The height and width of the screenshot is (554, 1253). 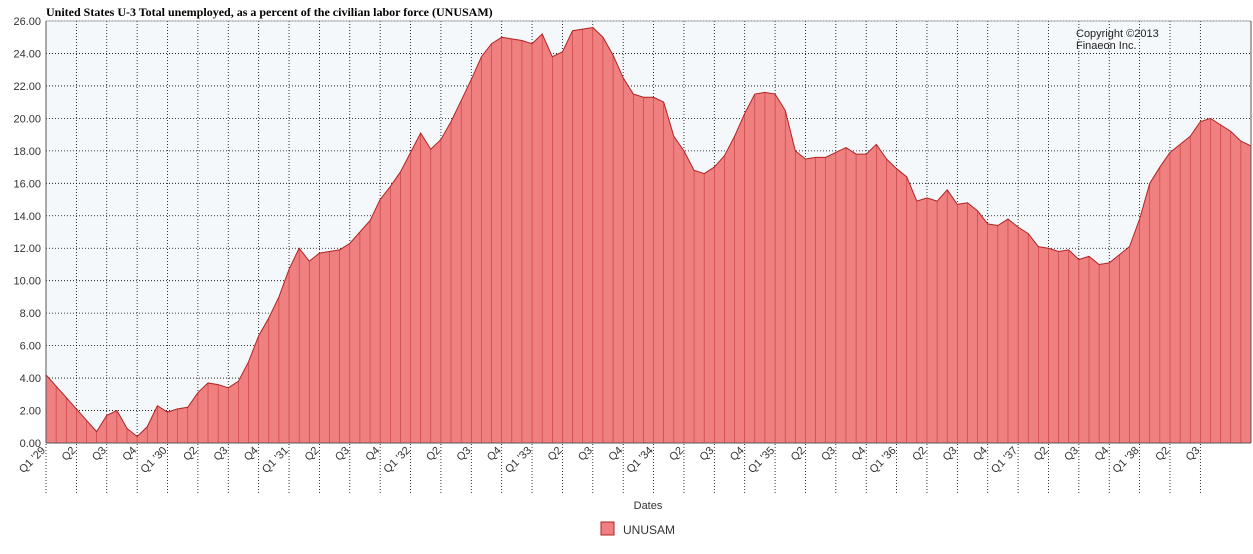 What do you see at coordinates (1126, 460) in the screenshot?
I see `x-tick-label: Q1 '38` at bounding box center [1126, 460].